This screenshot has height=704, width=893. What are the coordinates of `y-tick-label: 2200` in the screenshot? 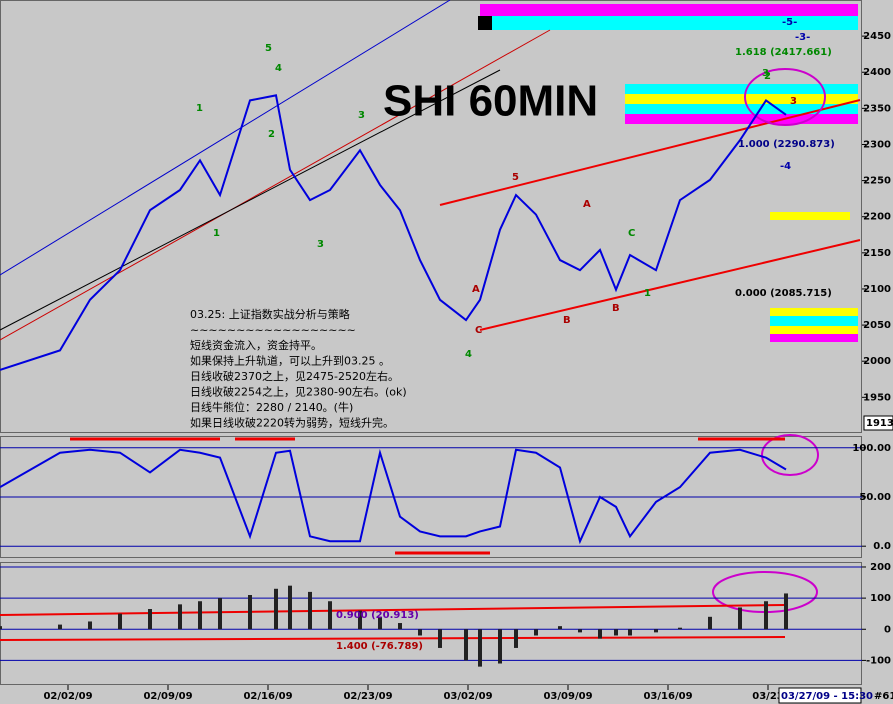 It's located at (877, 217).